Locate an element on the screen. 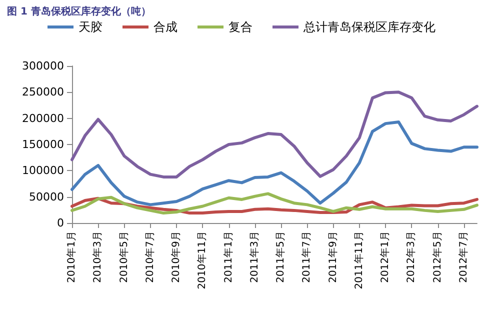  x-tick-label: 2010年11月 is located at coordinates (202, 260).